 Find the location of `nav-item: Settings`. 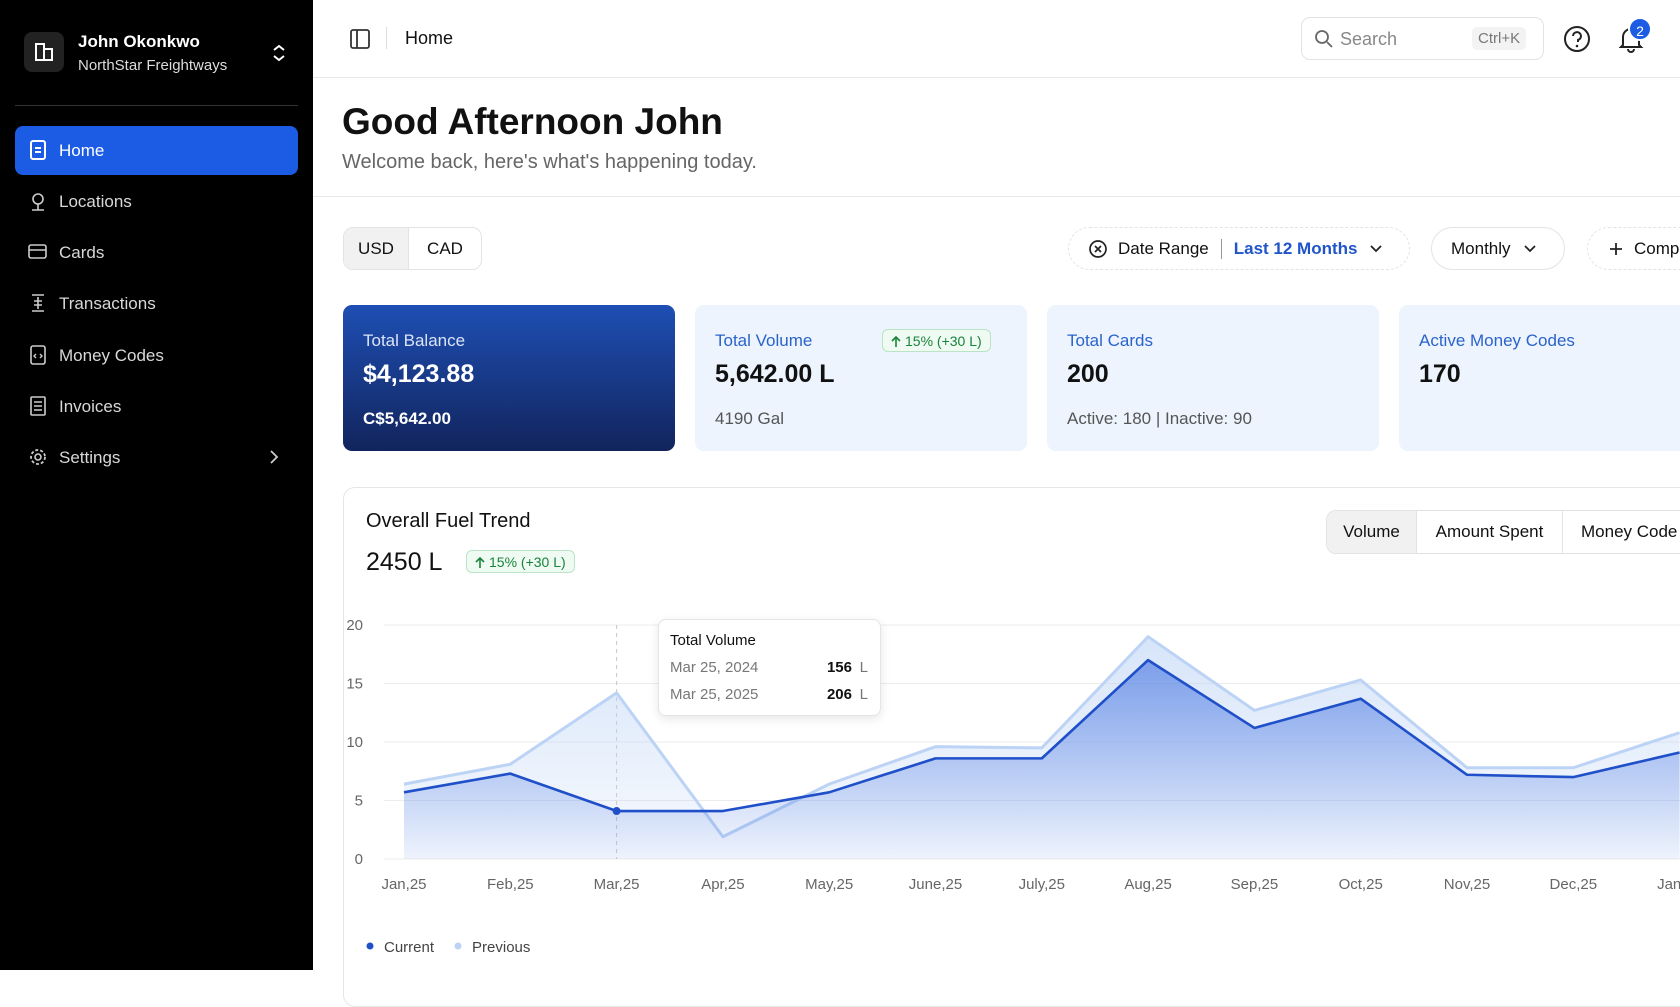

nav-item: Settings is located at coordinates (156, 457).